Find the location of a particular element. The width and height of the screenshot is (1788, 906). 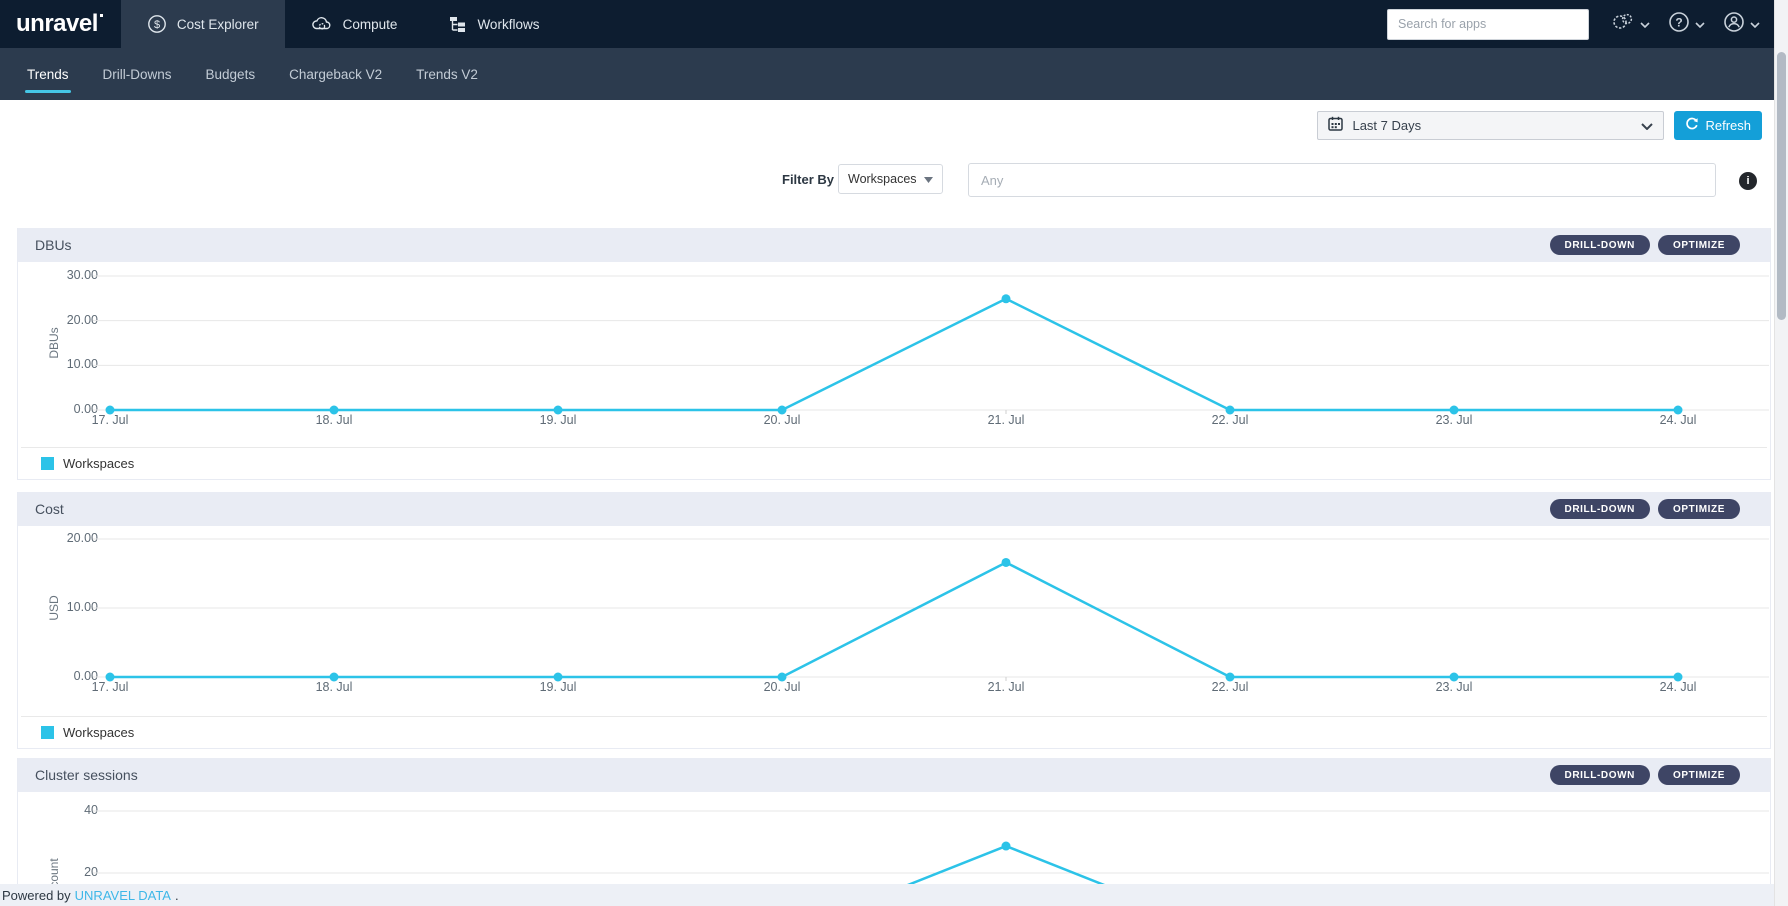

x-tick-label: 19. Jul is located at coordinates (558, 687).